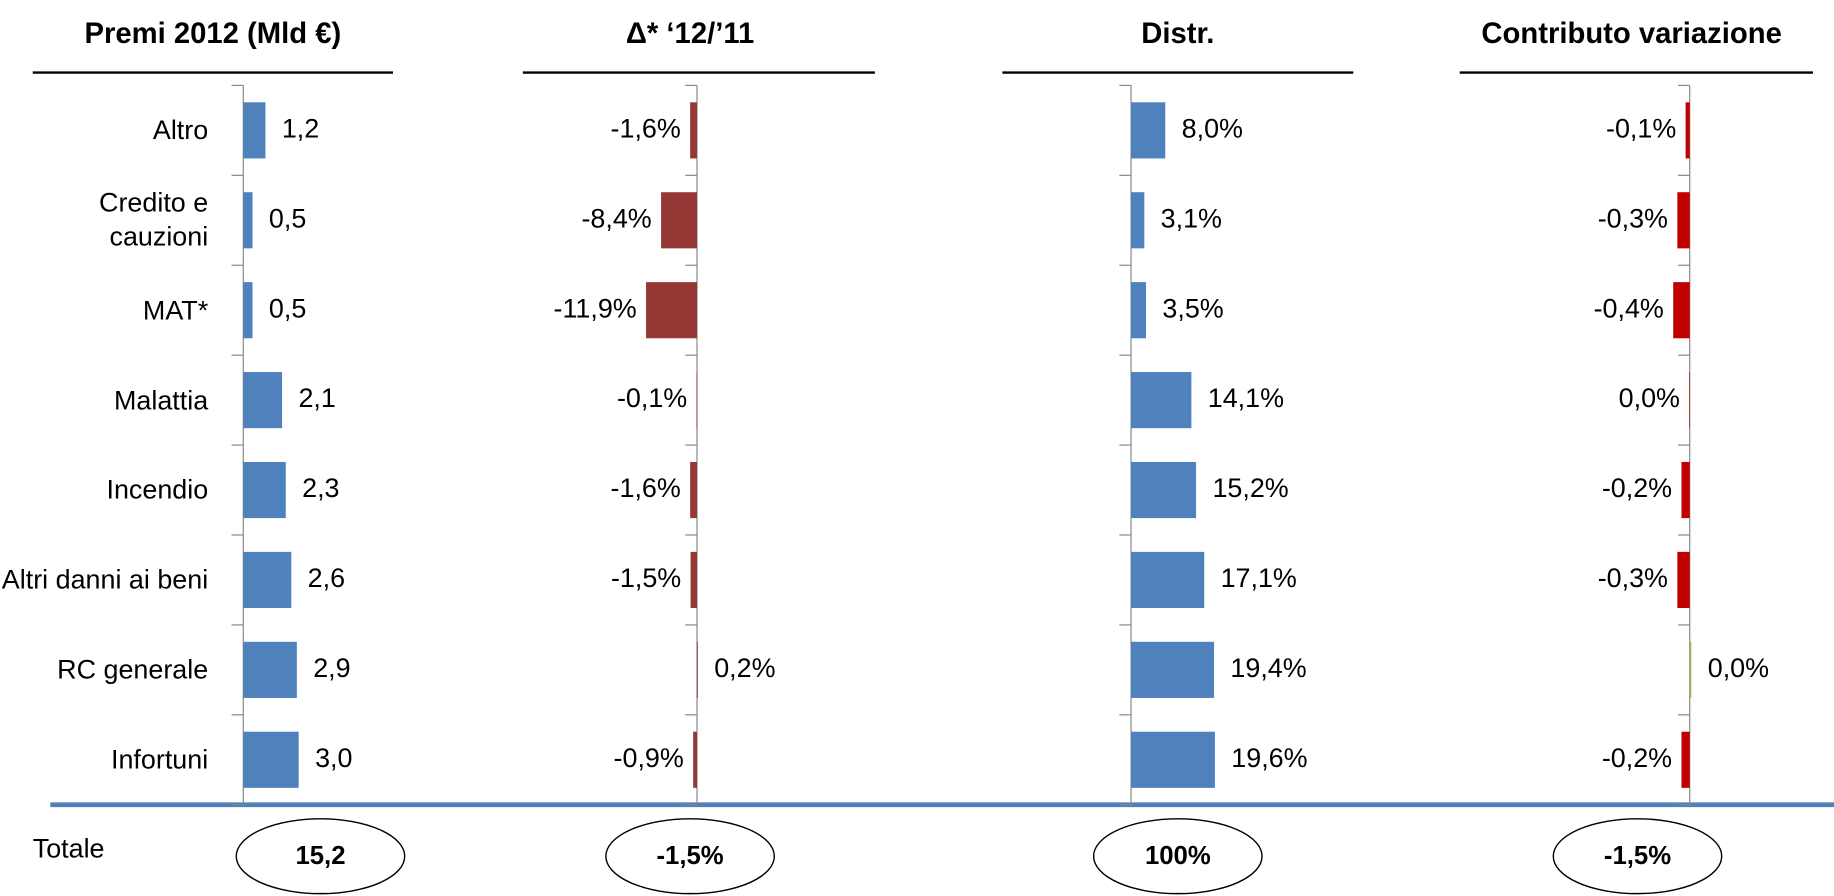 The image size is (1834, 896). Describe the element at coordinates (649, 758) in the screenshot. I see `value-label: -0,9%` at that location.